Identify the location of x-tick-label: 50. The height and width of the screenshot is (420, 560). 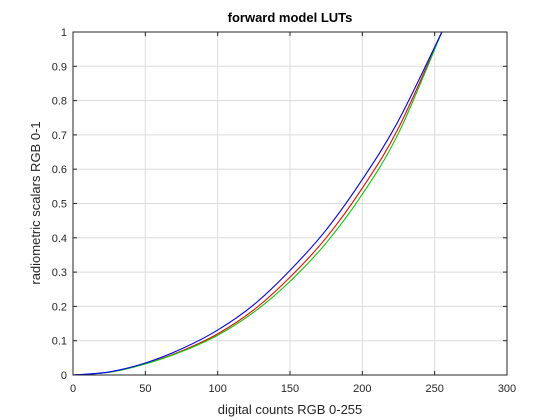
(145, 389).